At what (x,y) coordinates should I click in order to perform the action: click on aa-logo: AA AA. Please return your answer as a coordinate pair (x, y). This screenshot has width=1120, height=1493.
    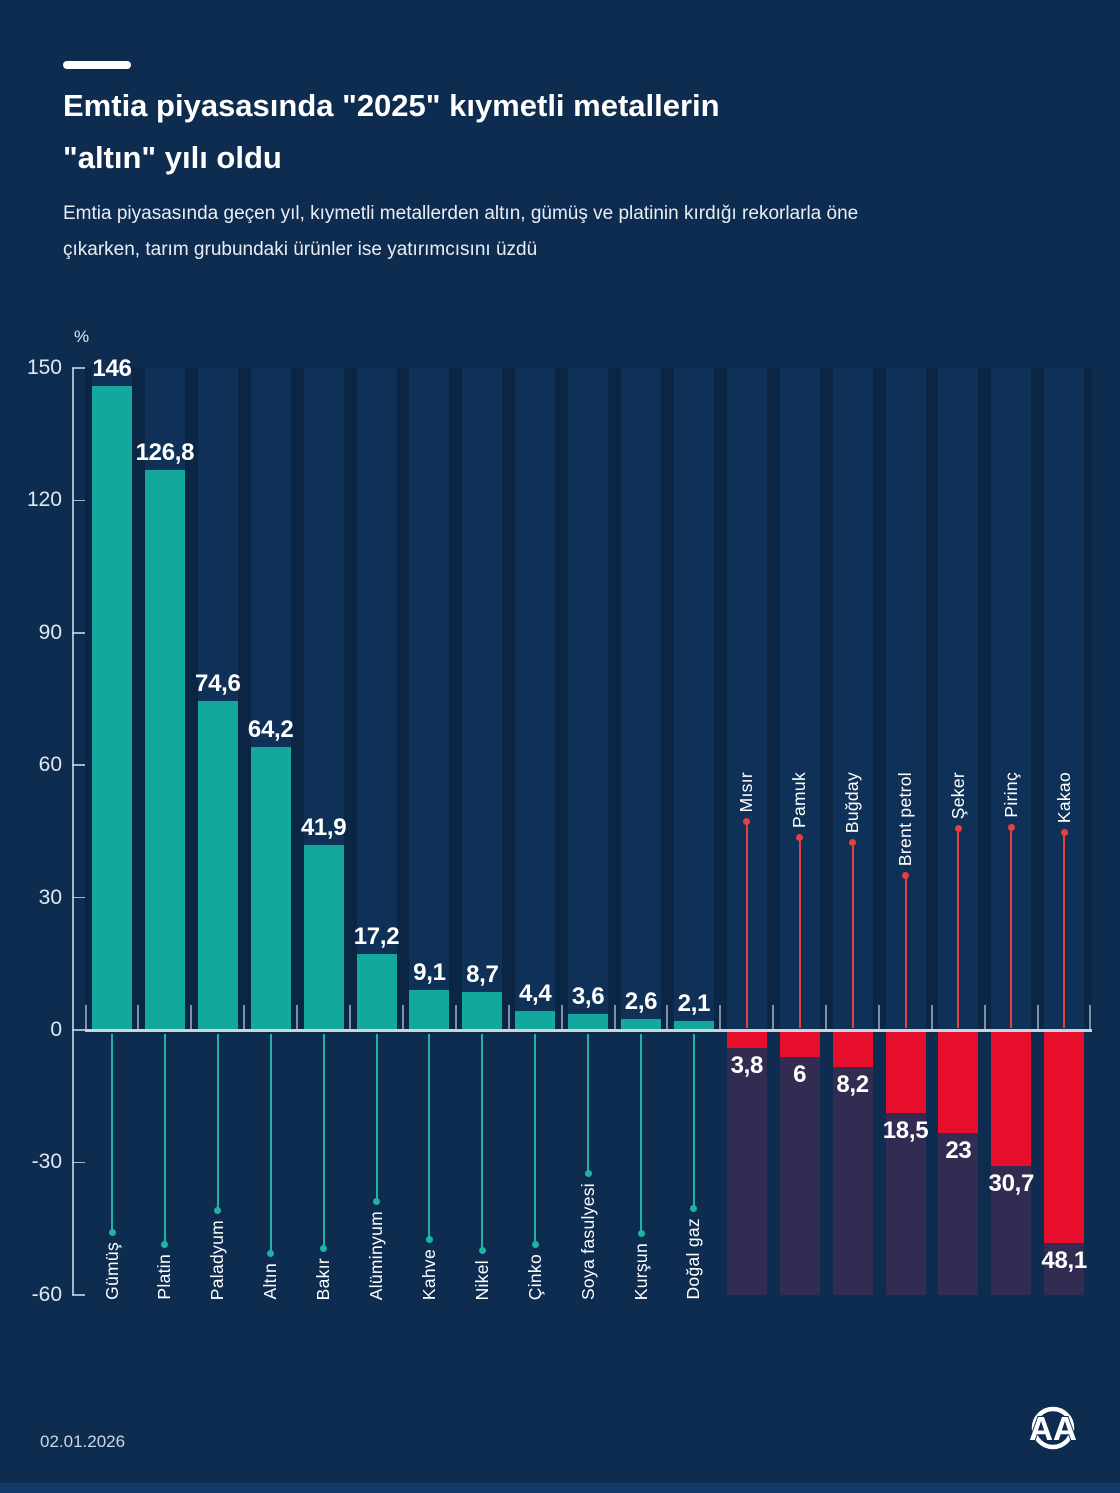
    Looking at the image, I should click on (1053, 1428).